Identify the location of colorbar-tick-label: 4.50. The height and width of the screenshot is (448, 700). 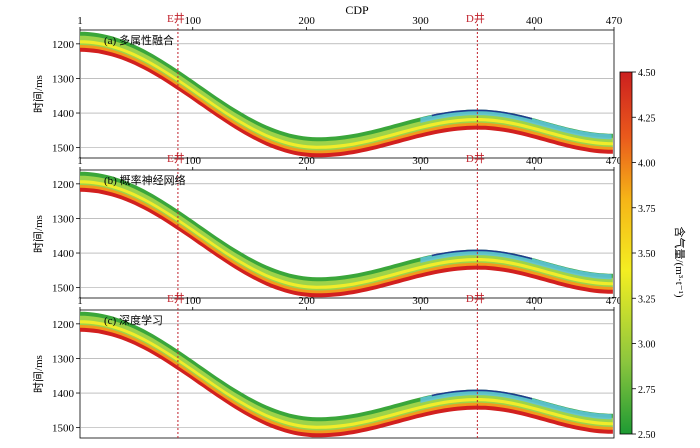
(647, 73).